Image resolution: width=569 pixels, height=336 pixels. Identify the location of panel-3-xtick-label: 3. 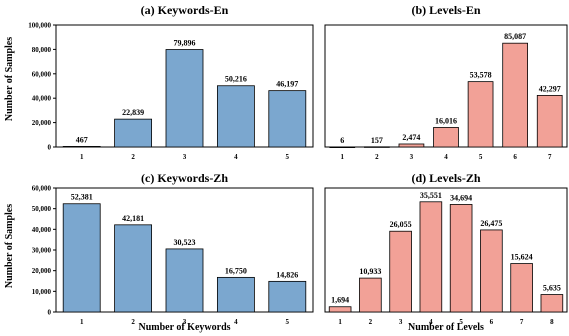
(185, 322).